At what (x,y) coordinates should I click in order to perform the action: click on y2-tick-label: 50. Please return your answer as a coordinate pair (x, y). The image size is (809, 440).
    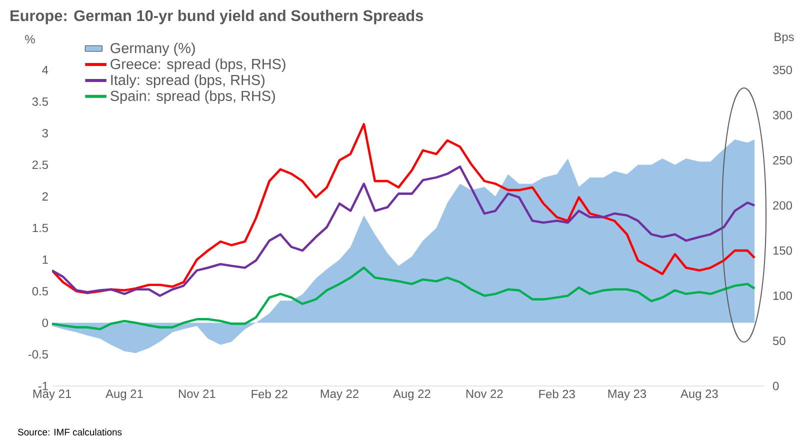
    Looking at the image, I should click on (779, 341).